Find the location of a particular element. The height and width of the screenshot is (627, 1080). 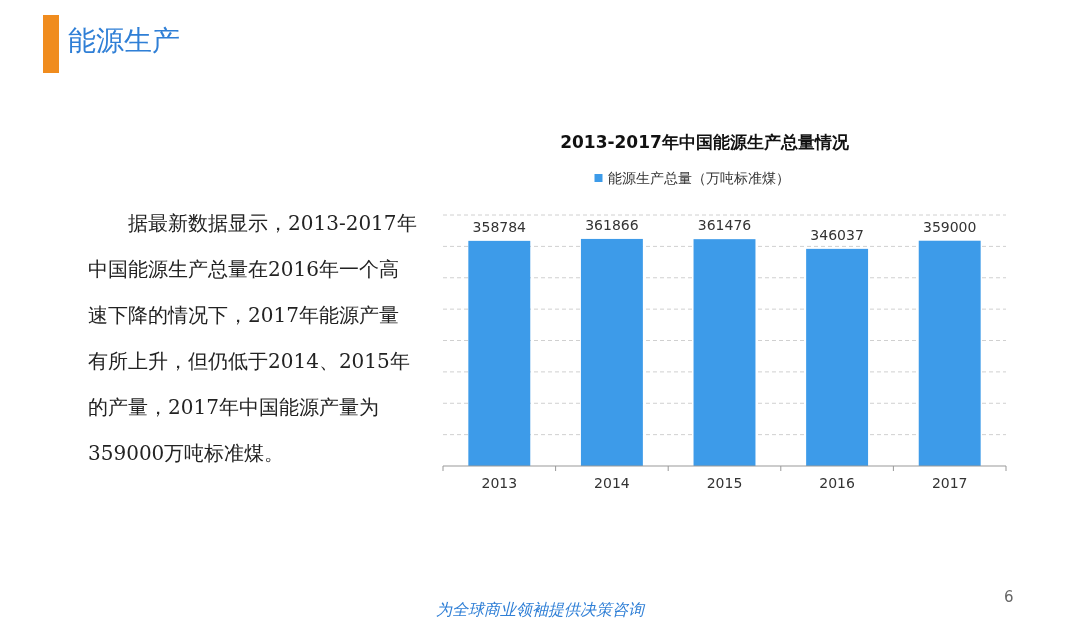

data-label: 361866 is located at coordinates (612, 224).